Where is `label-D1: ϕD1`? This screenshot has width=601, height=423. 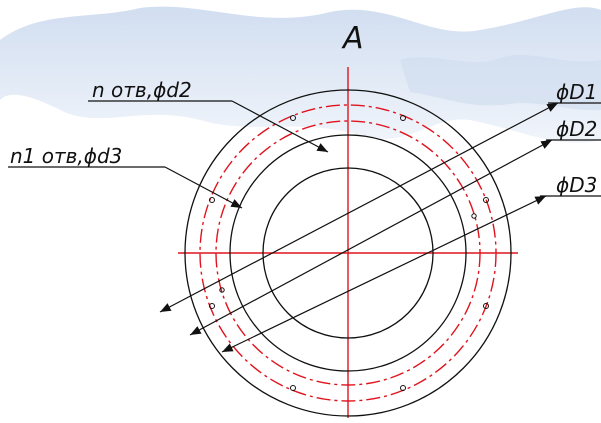 label-D1: ϕD1 is located at coordinates (576, 92).